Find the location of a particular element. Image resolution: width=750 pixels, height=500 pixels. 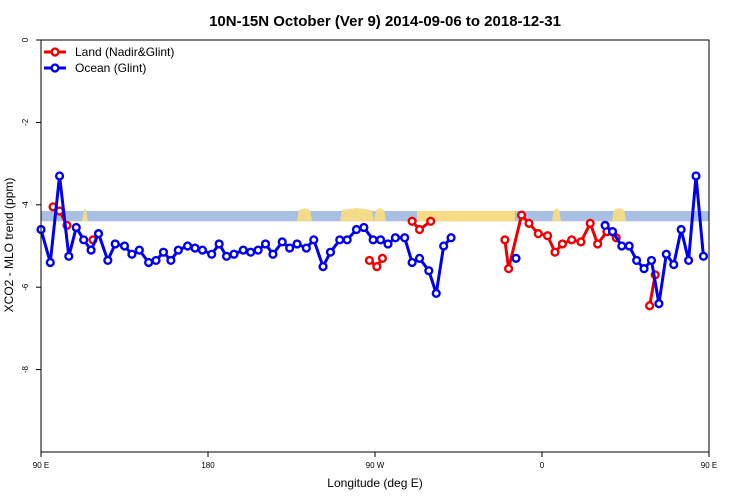

x-tick-label-2: 90 W is located at coordinates (375, 465).